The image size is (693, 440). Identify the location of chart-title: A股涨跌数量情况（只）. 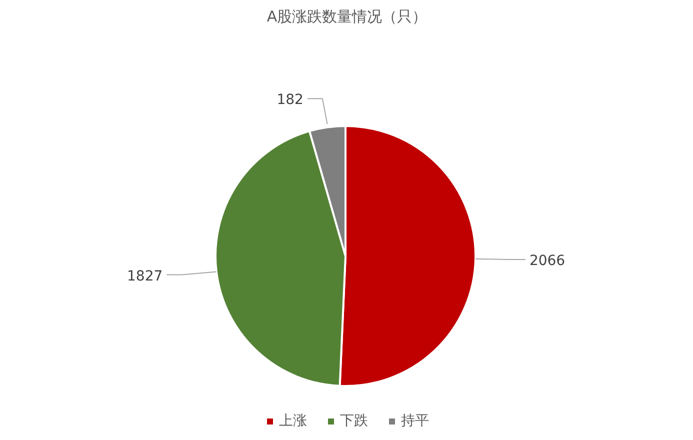
(347, 17).